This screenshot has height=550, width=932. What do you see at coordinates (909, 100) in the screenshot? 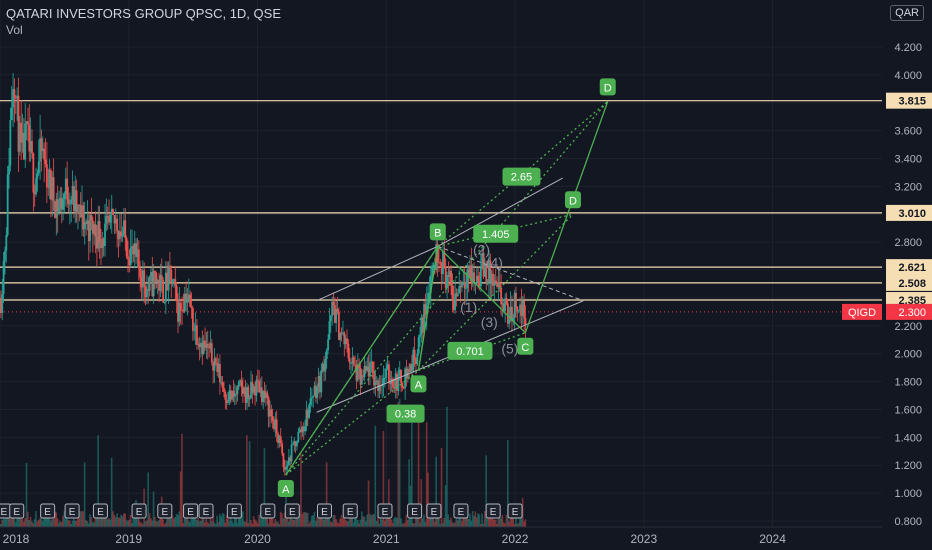
I see `level-price-badge: 3.815` at bounding box center [909, 100].